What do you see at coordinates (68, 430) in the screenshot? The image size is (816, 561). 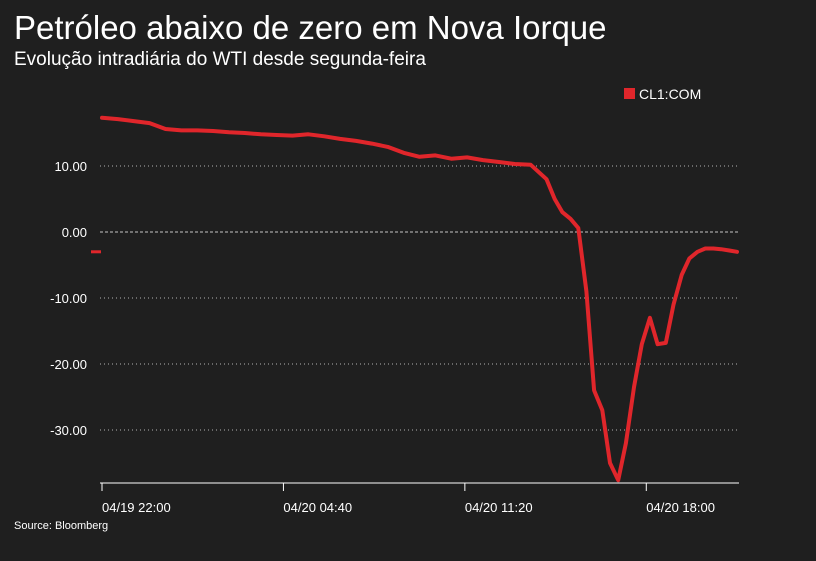 I see `y-tick-label: -30.00` at bounding box center [68, 430].